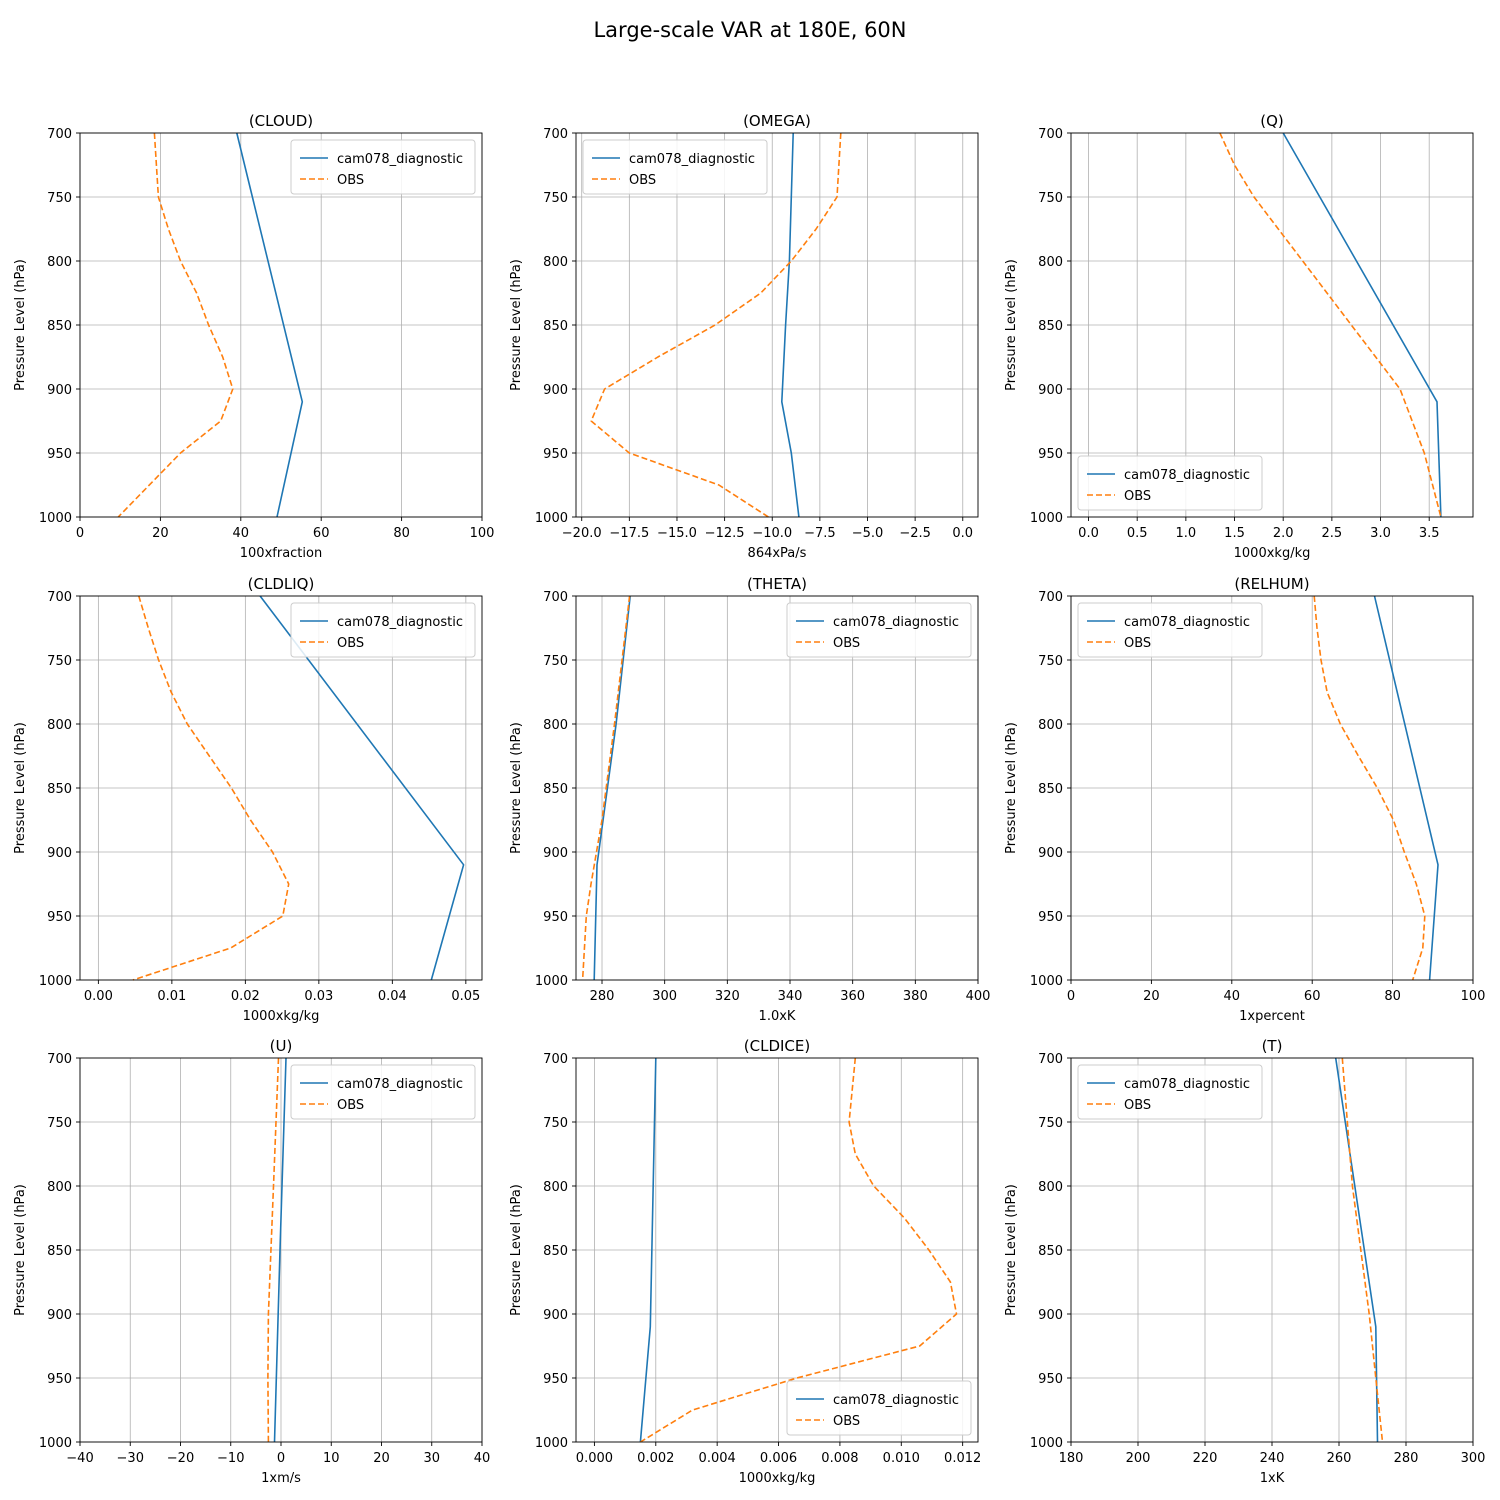 This screenshot has width=1500, height=1500. What do you see at coordinates (978, 996) in the screenshot?
I see `x-tick-label: 400` at bounding box center [978, 996].